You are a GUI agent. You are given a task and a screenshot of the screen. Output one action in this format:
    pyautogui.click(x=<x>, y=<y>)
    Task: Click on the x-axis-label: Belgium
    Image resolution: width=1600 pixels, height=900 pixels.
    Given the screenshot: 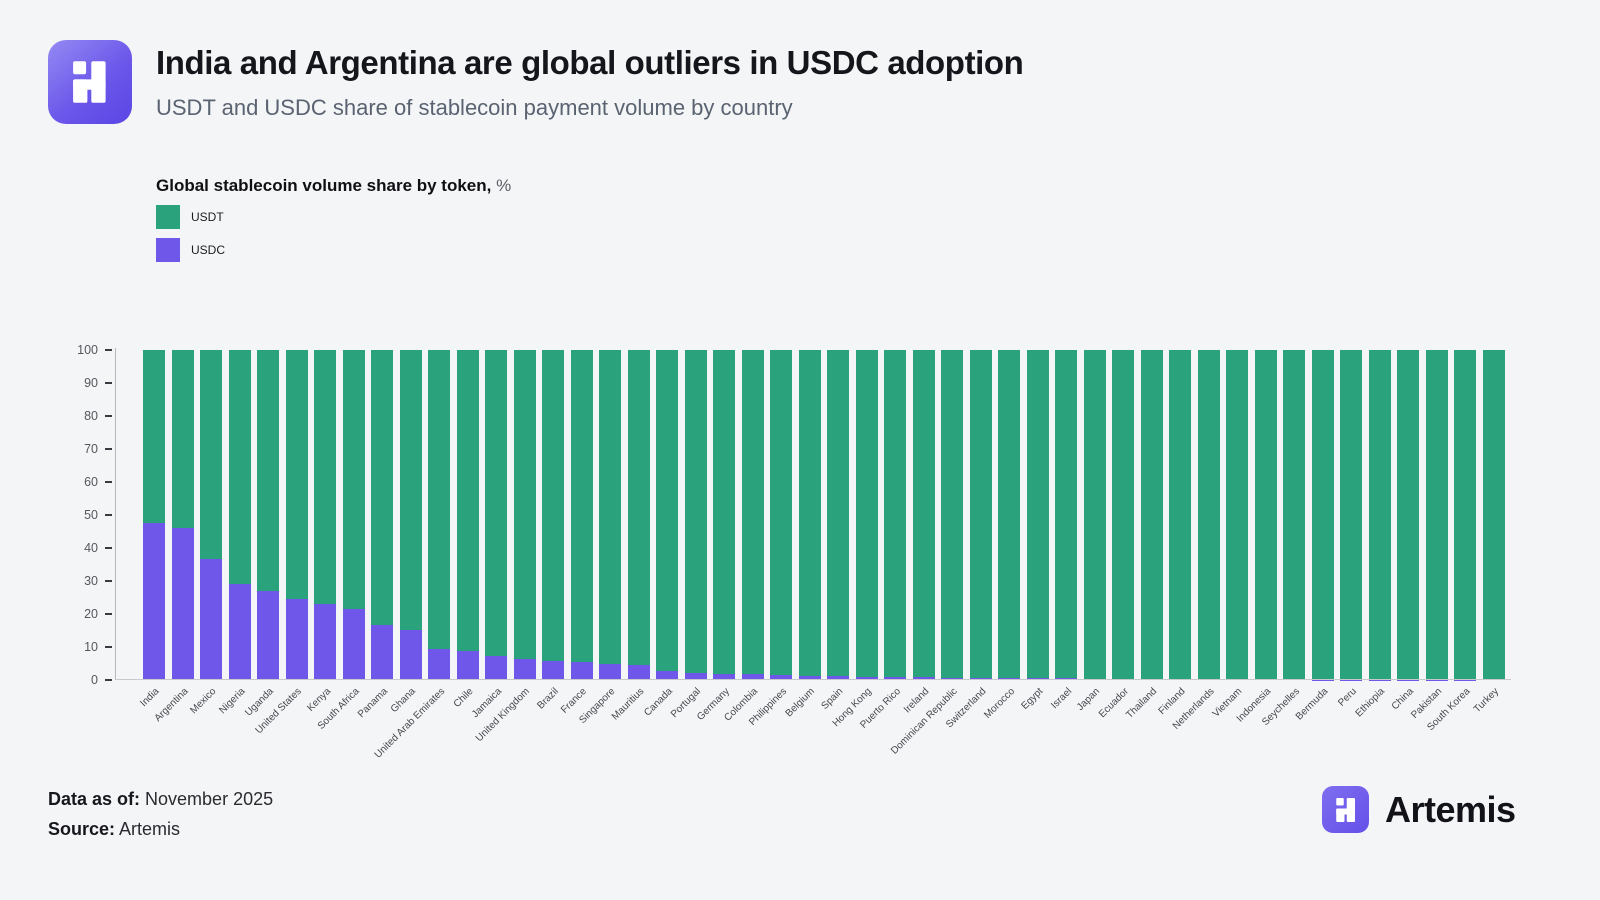 What is the action you would take?
    pyautogui.click(x=800, y=703)
    